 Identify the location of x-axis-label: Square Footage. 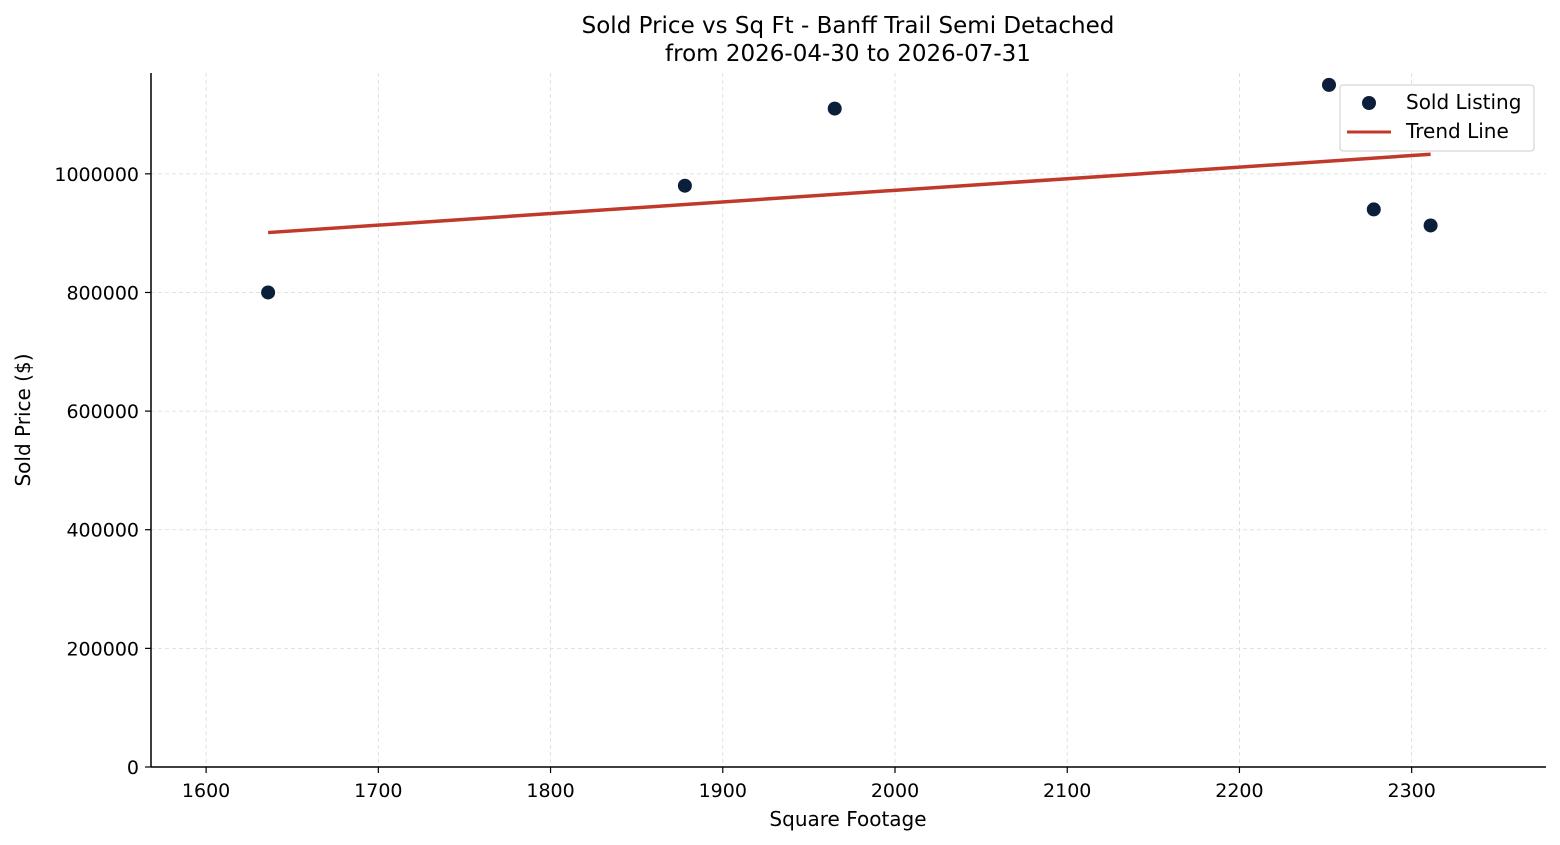
(847, 819).